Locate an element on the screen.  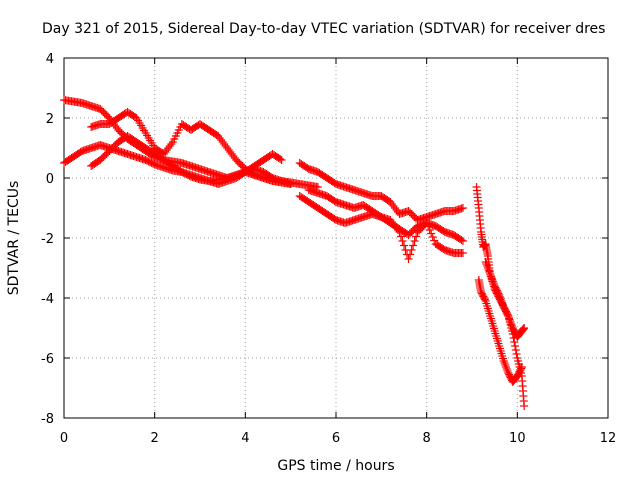
x-tick-label: 0 is located at coordinates (64, 438).